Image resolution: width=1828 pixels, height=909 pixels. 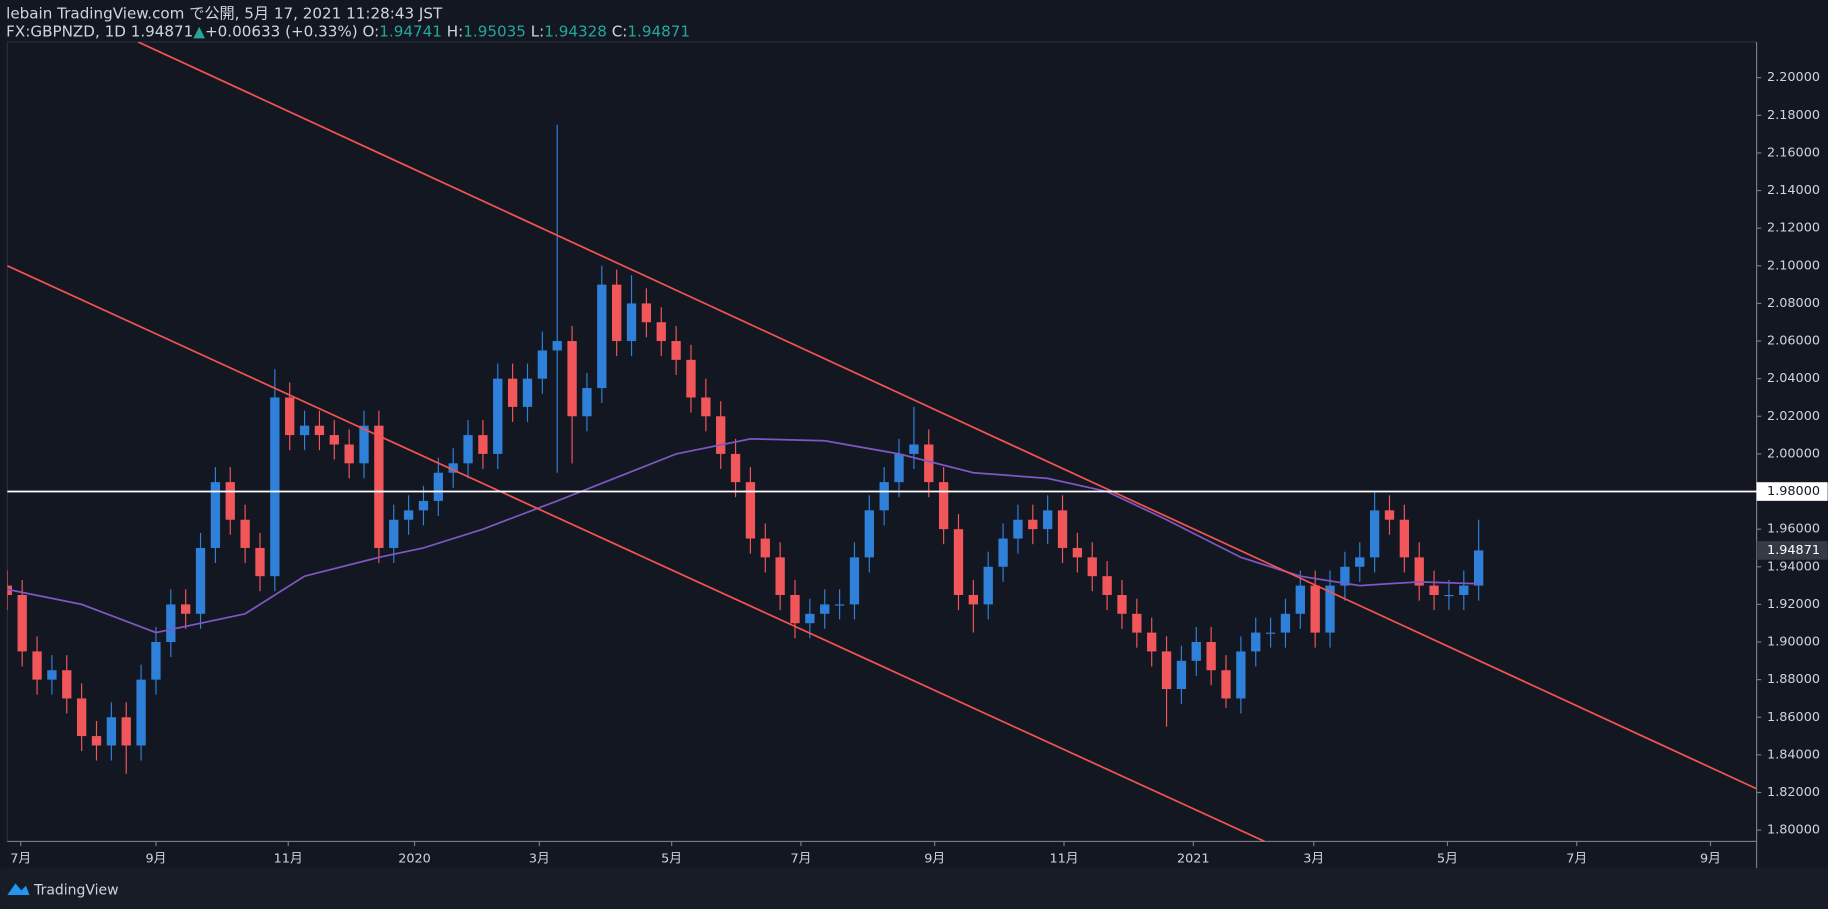 I want to click on y-tick-label: 1.80000, so click(x=1793, y=830).